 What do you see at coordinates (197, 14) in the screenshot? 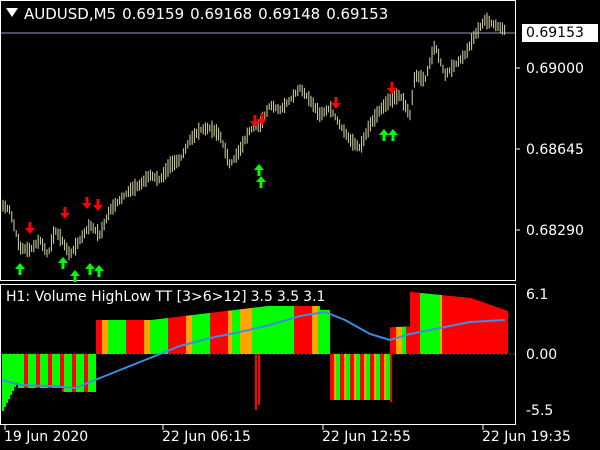
I see `chart-header: AUDUSD,M5 0.69159 0.69168 0.69148 0.69153` at bounding box center [197, 14].